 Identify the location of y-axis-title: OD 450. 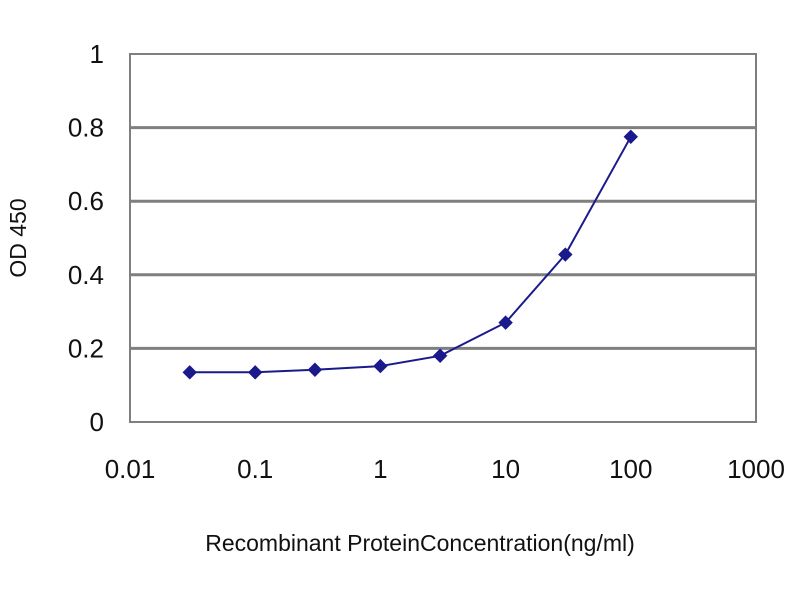
(18, 237).